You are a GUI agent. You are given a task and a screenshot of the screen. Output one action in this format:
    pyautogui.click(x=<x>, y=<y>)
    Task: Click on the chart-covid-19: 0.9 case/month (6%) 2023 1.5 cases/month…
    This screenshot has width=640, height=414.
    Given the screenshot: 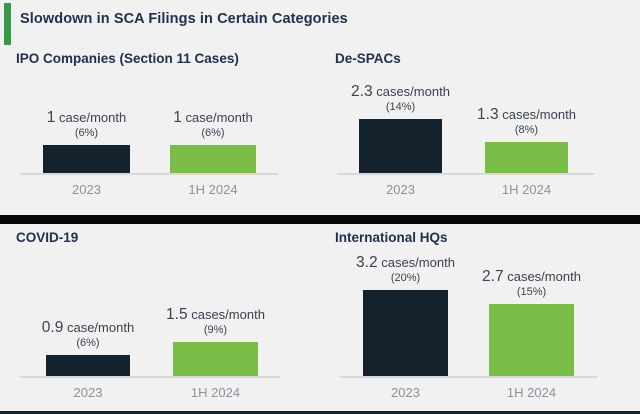 What is the action you would take?
    pyautogui.click(x=150, y=345)
    